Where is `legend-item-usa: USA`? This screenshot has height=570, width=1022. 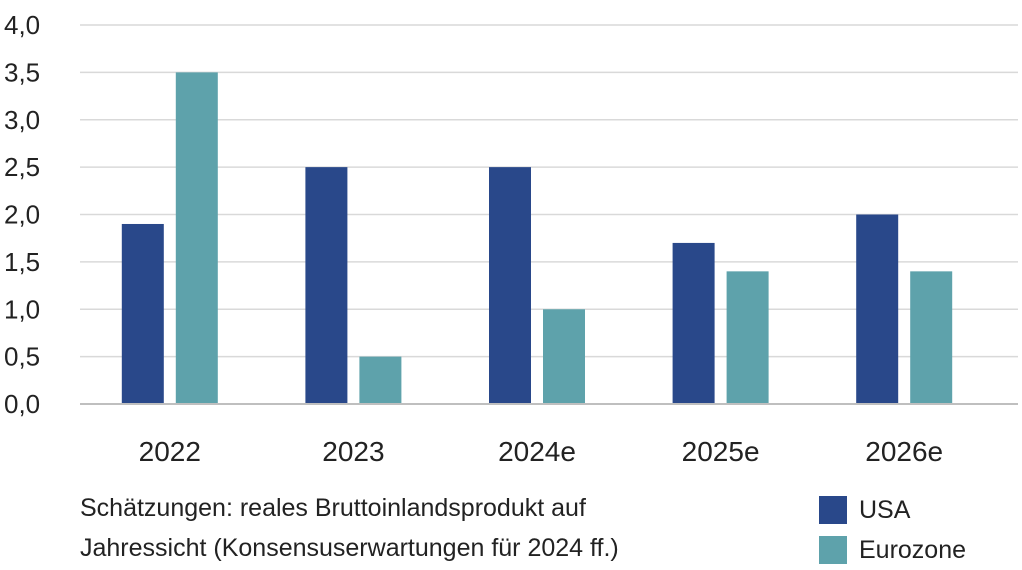 legend-item-usa: USA is located at coordinates (892, 510).